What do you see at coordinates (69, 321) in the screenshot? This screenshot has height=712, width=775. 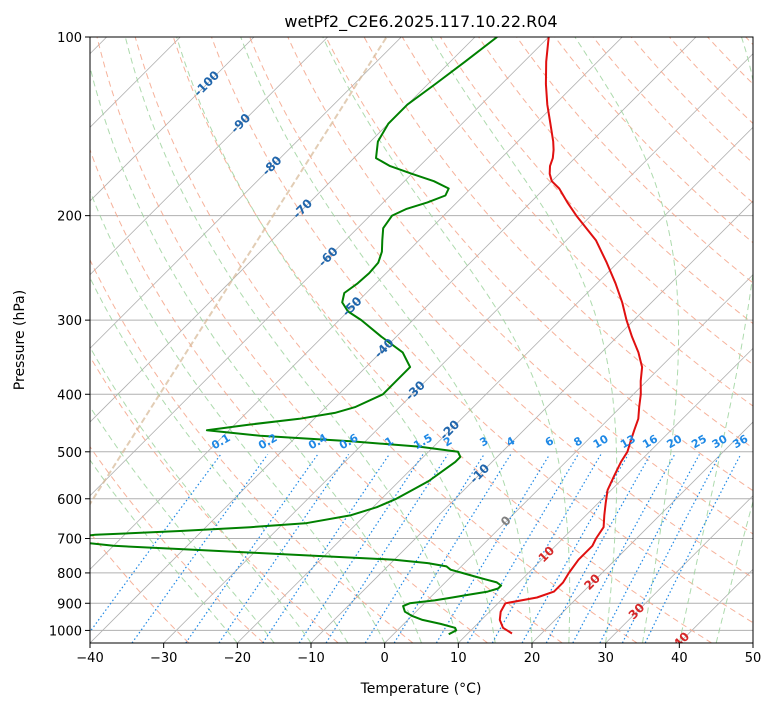 I see `y-tick-label: 300` at bounding box center [69, 321].